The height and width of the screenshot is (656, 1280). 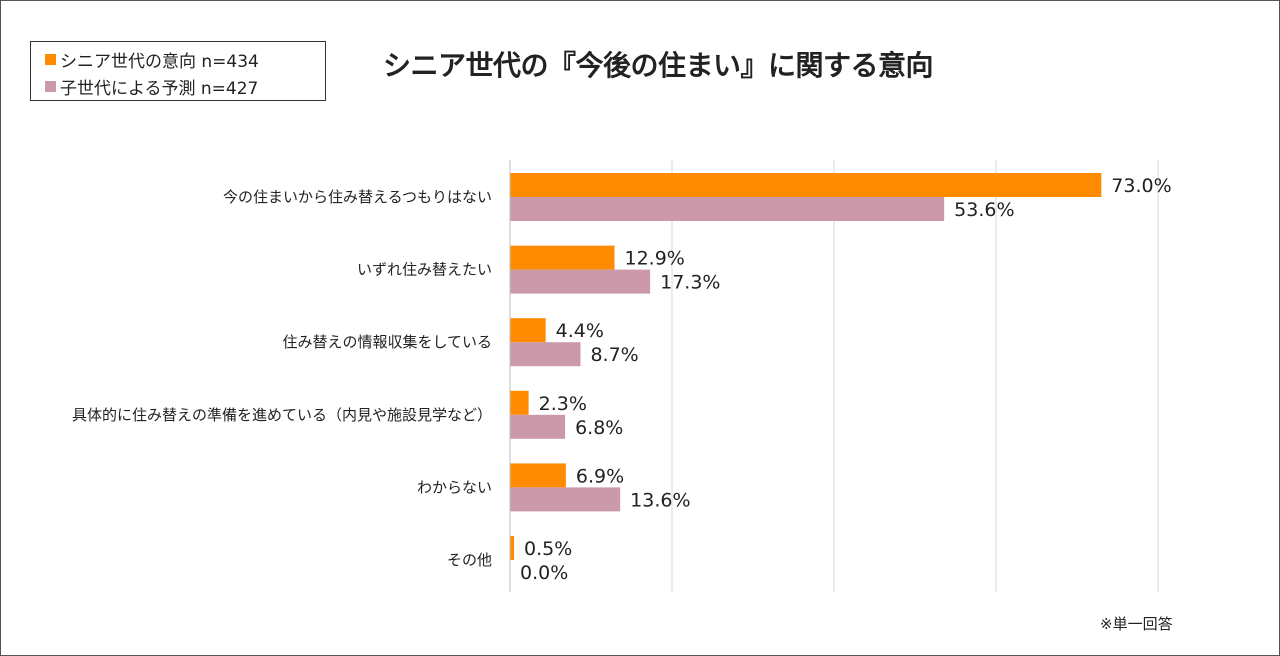 I want to click on legend-swatch-senior, so click(x=50, y=59).